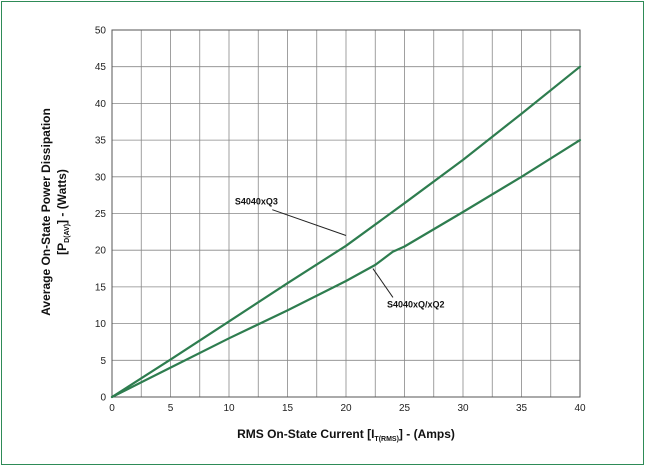  I want to click on x-tick-label: 20, so click(346, 408).